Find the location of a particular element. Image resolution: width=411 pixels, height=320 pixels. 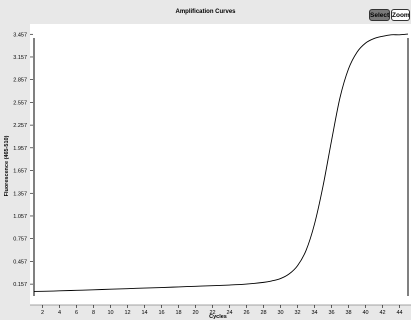

x-tick-label: 28 is located at coordinates (263, 313).